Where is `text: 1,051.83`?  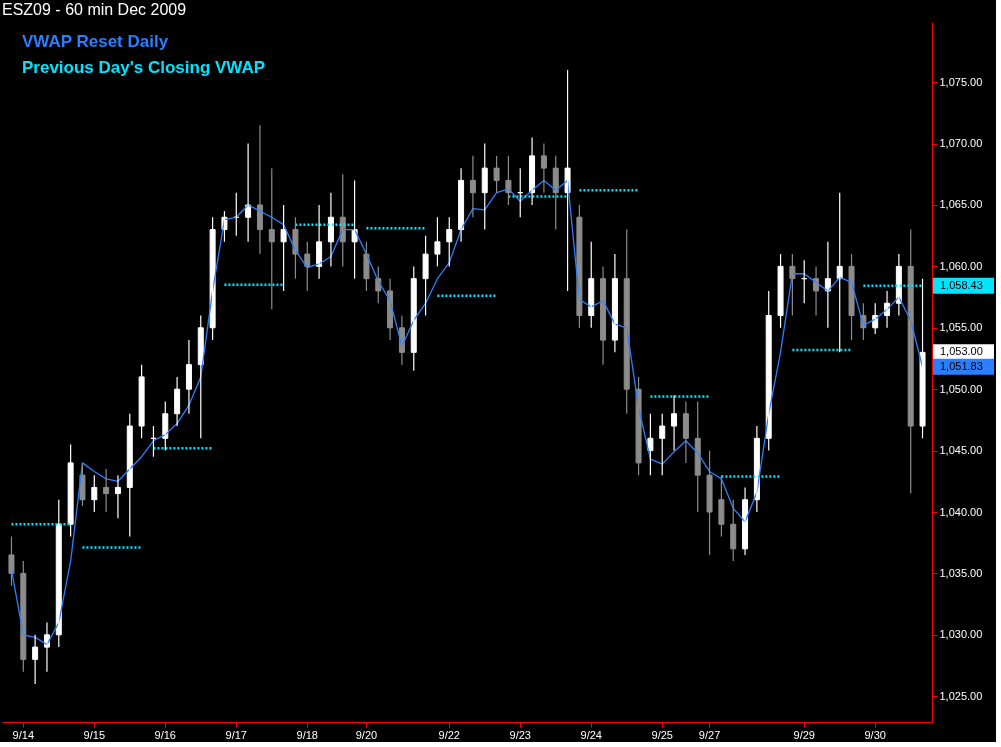
text: 1,051.83 is located at coordinates (961, 365).